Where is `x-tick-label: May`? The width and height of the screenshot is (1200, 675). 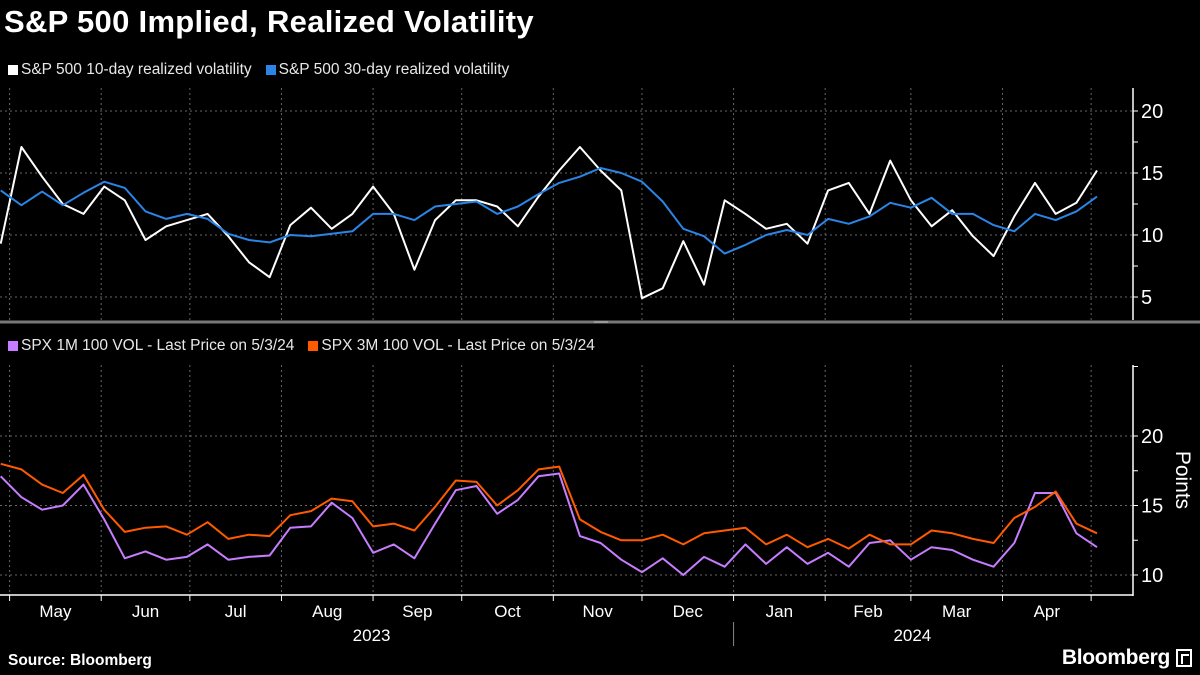
x-tick-label: May is located at coordinates (55, 611).